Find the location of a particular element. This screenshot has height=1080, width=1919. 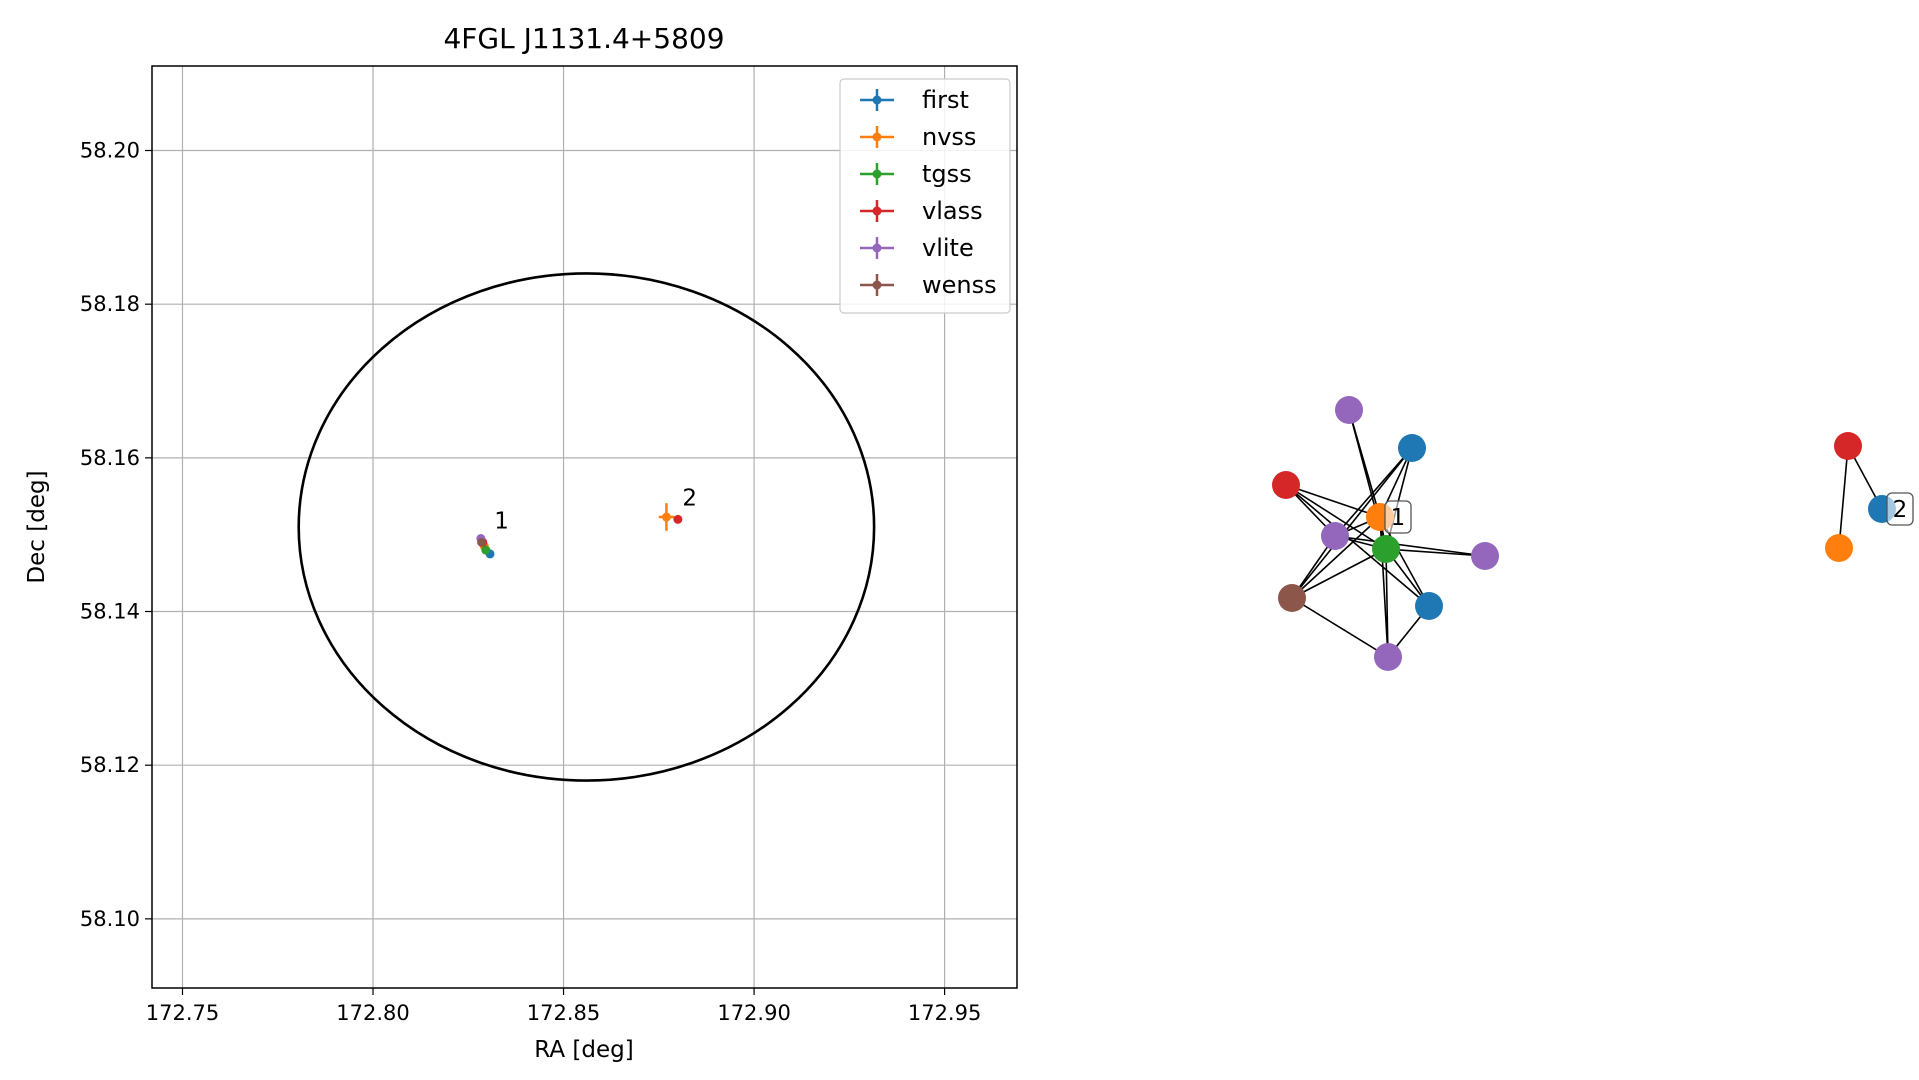

legend-entry-vlite: vlite is located at coordinates (917, 248).